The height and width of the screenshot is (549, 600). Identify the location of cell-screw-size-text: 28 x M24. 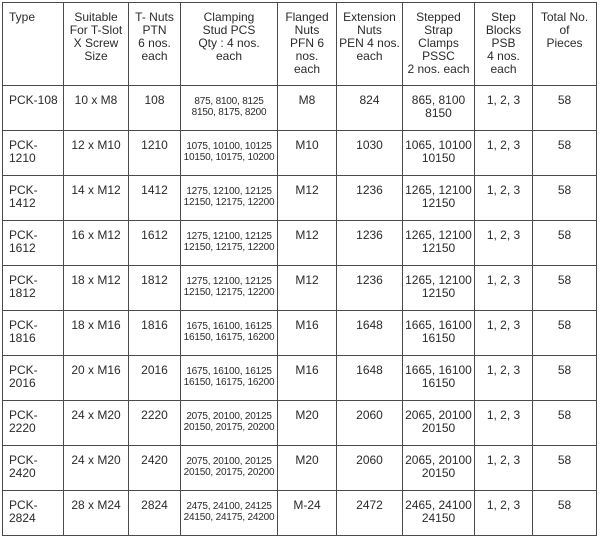
(96, 505).